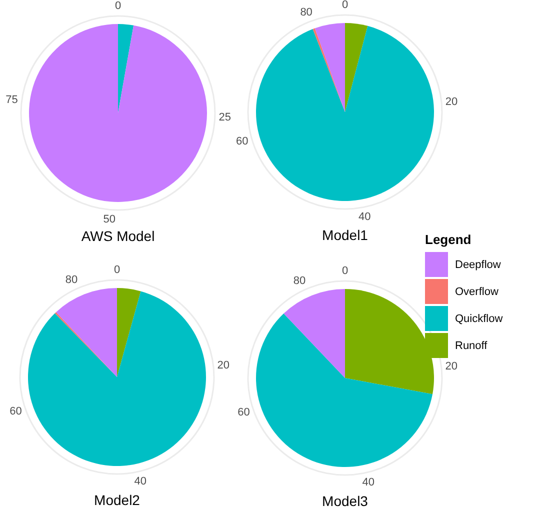  Describe the element at coordinates (345, 235) in the screenshot. I see `text: Model1` at that location.